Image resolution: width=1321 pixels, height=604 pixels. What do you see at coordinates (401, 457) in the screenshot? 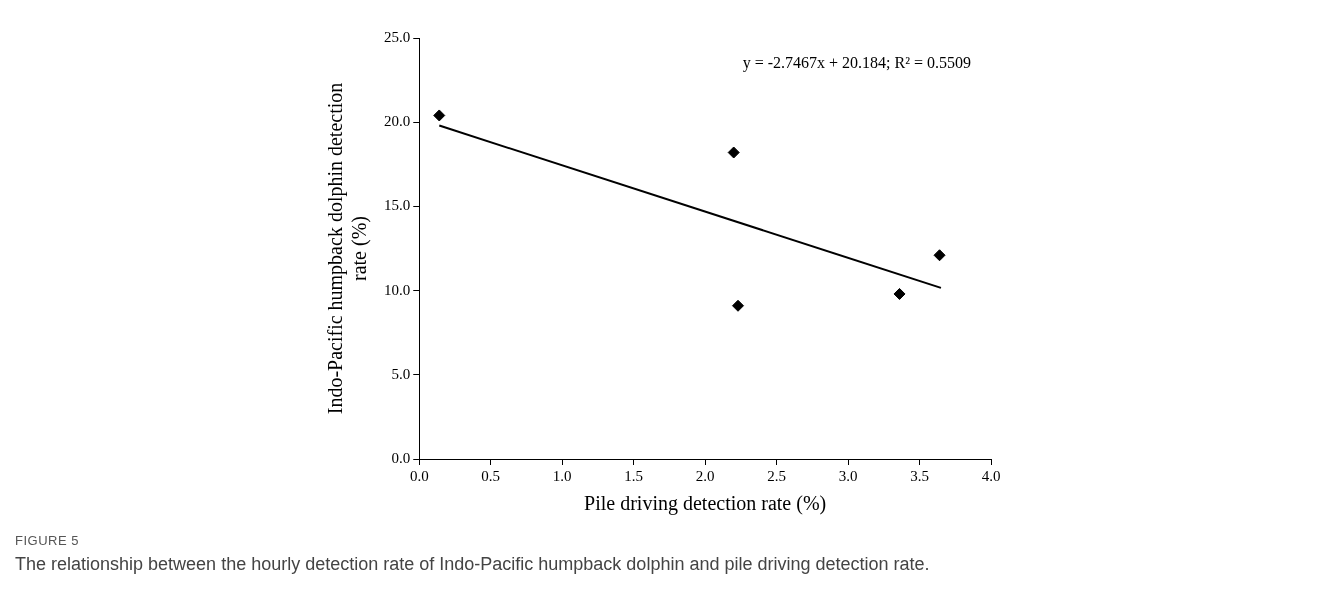
I see `y-tick-label: 0.0` at bounding box center [401, 457].